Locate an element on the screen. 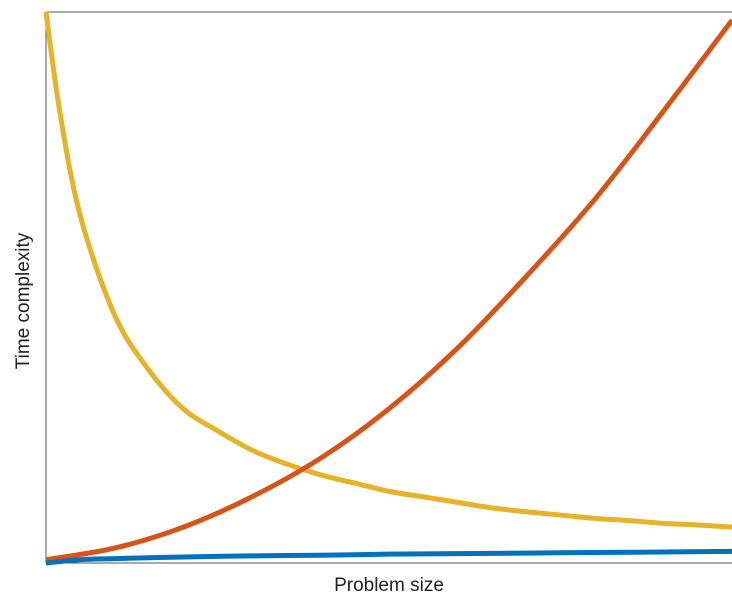 This screenshot has width=732, height=597. x-axis-label: Problem size is located at coordinates (389, 585).